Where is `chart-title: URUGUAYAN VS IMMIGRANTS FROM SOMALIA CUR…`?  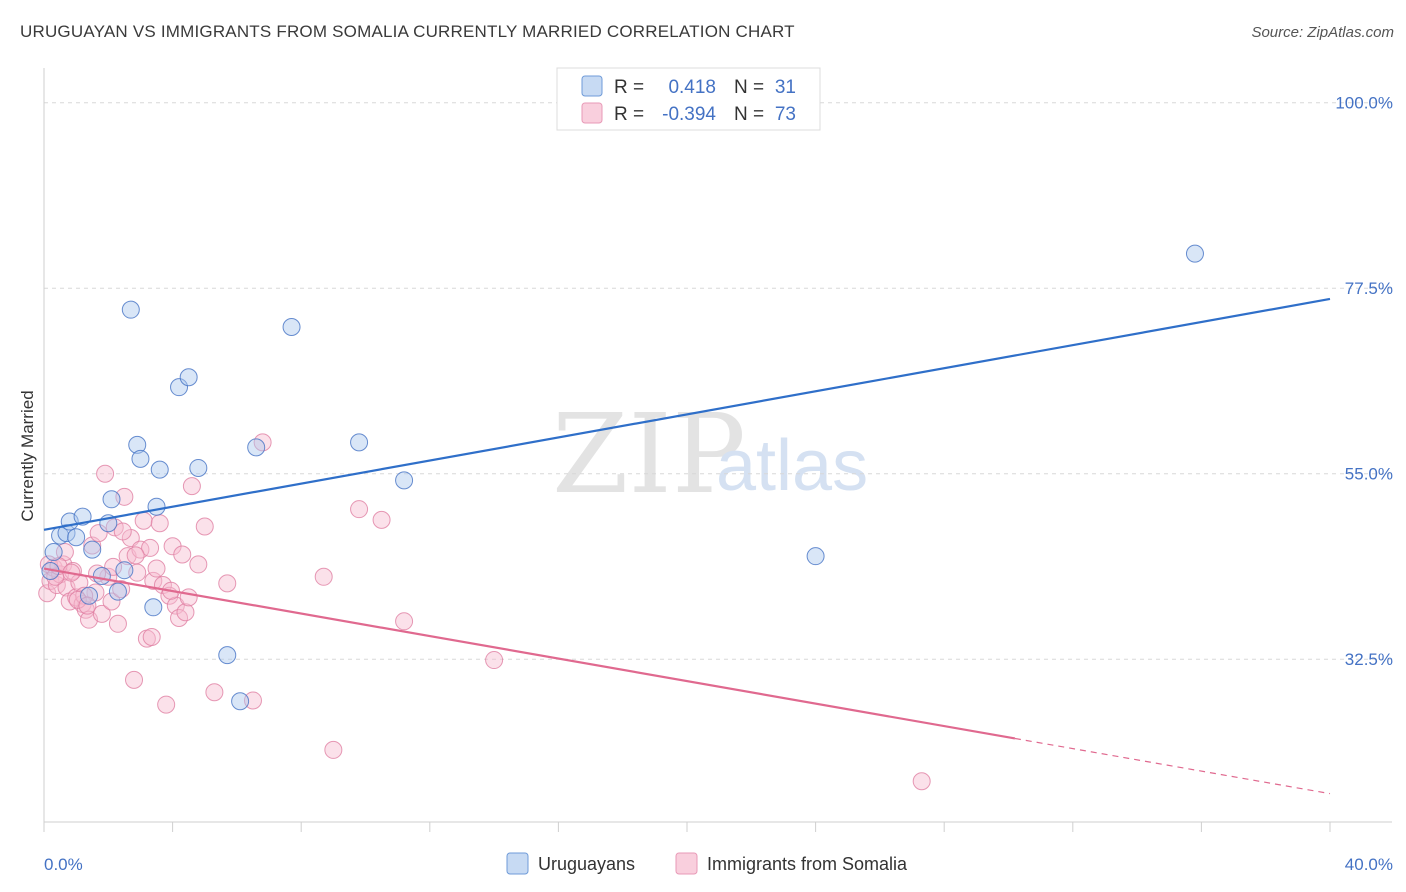
chart-title: URUGUAYAN VS IMMIGRANTS FROM SOMALIA CUR… is located at coordinates (407, 31).